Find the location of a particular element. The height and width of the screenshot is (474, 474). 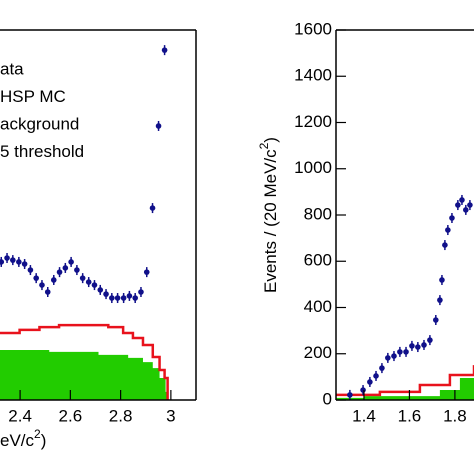

x-tick-label: 2.6 is located at coordinates (71, 415).